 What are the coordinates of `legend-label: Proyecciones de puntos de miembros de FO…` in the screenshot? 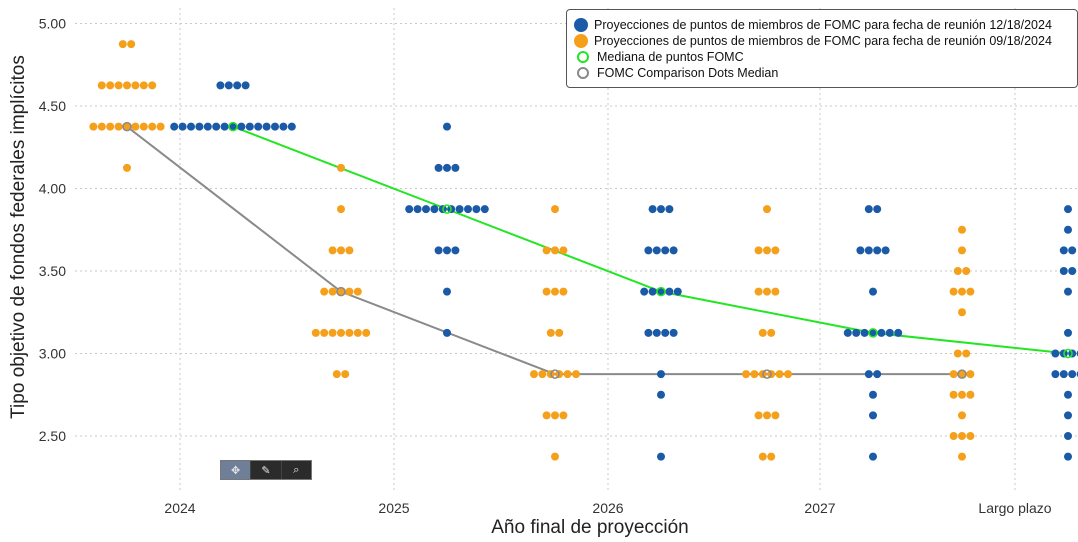 It's located at (823, 25).